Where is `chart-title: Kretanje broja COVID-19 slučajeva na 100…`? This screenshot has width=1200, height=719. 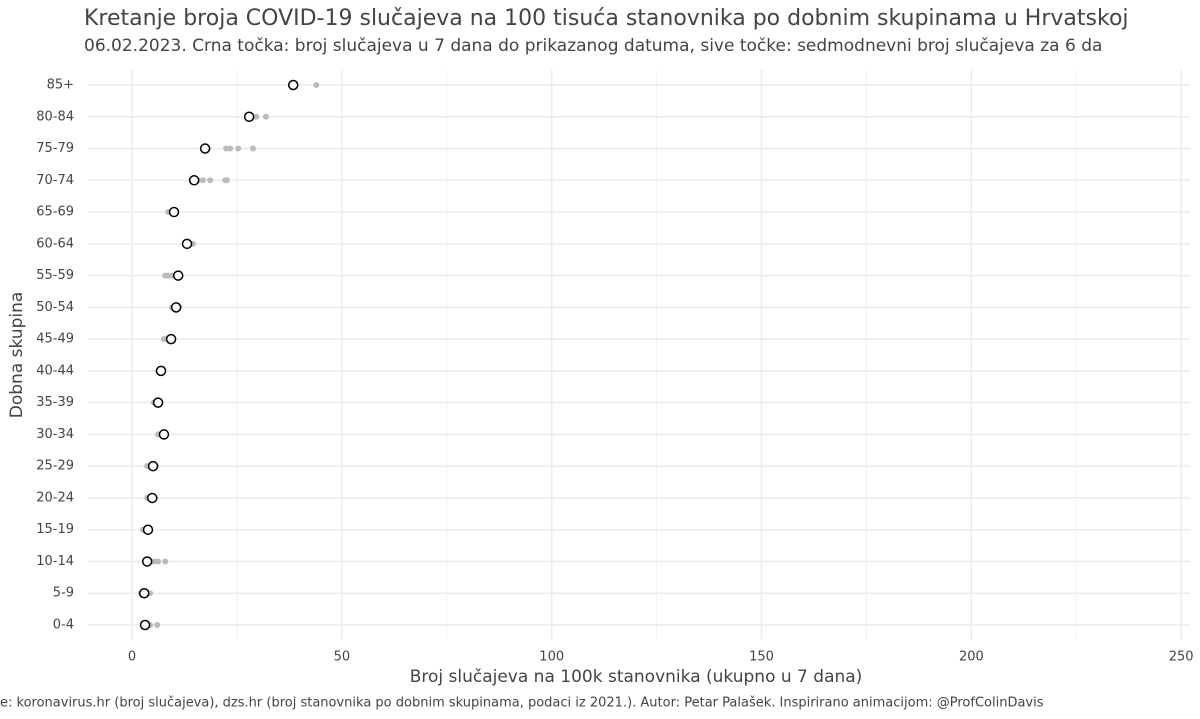 chart-title: Kretanje broja COVID-19 slučajeva na 100… is located at coordinates (606, 18).